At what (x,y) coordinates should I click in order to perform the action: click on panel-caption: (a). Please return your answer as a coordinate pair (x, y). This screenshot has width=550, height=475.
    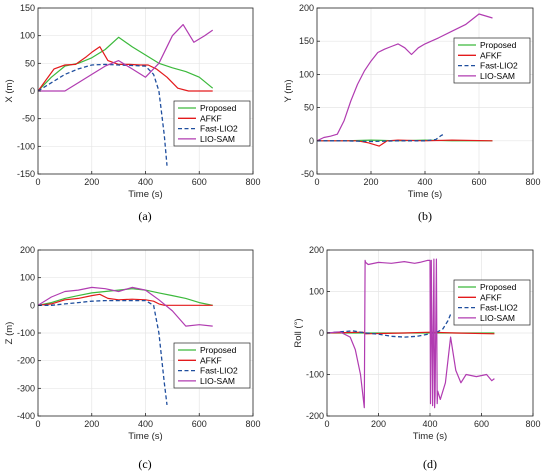
    Looking at the image, I should click on (144, 216).